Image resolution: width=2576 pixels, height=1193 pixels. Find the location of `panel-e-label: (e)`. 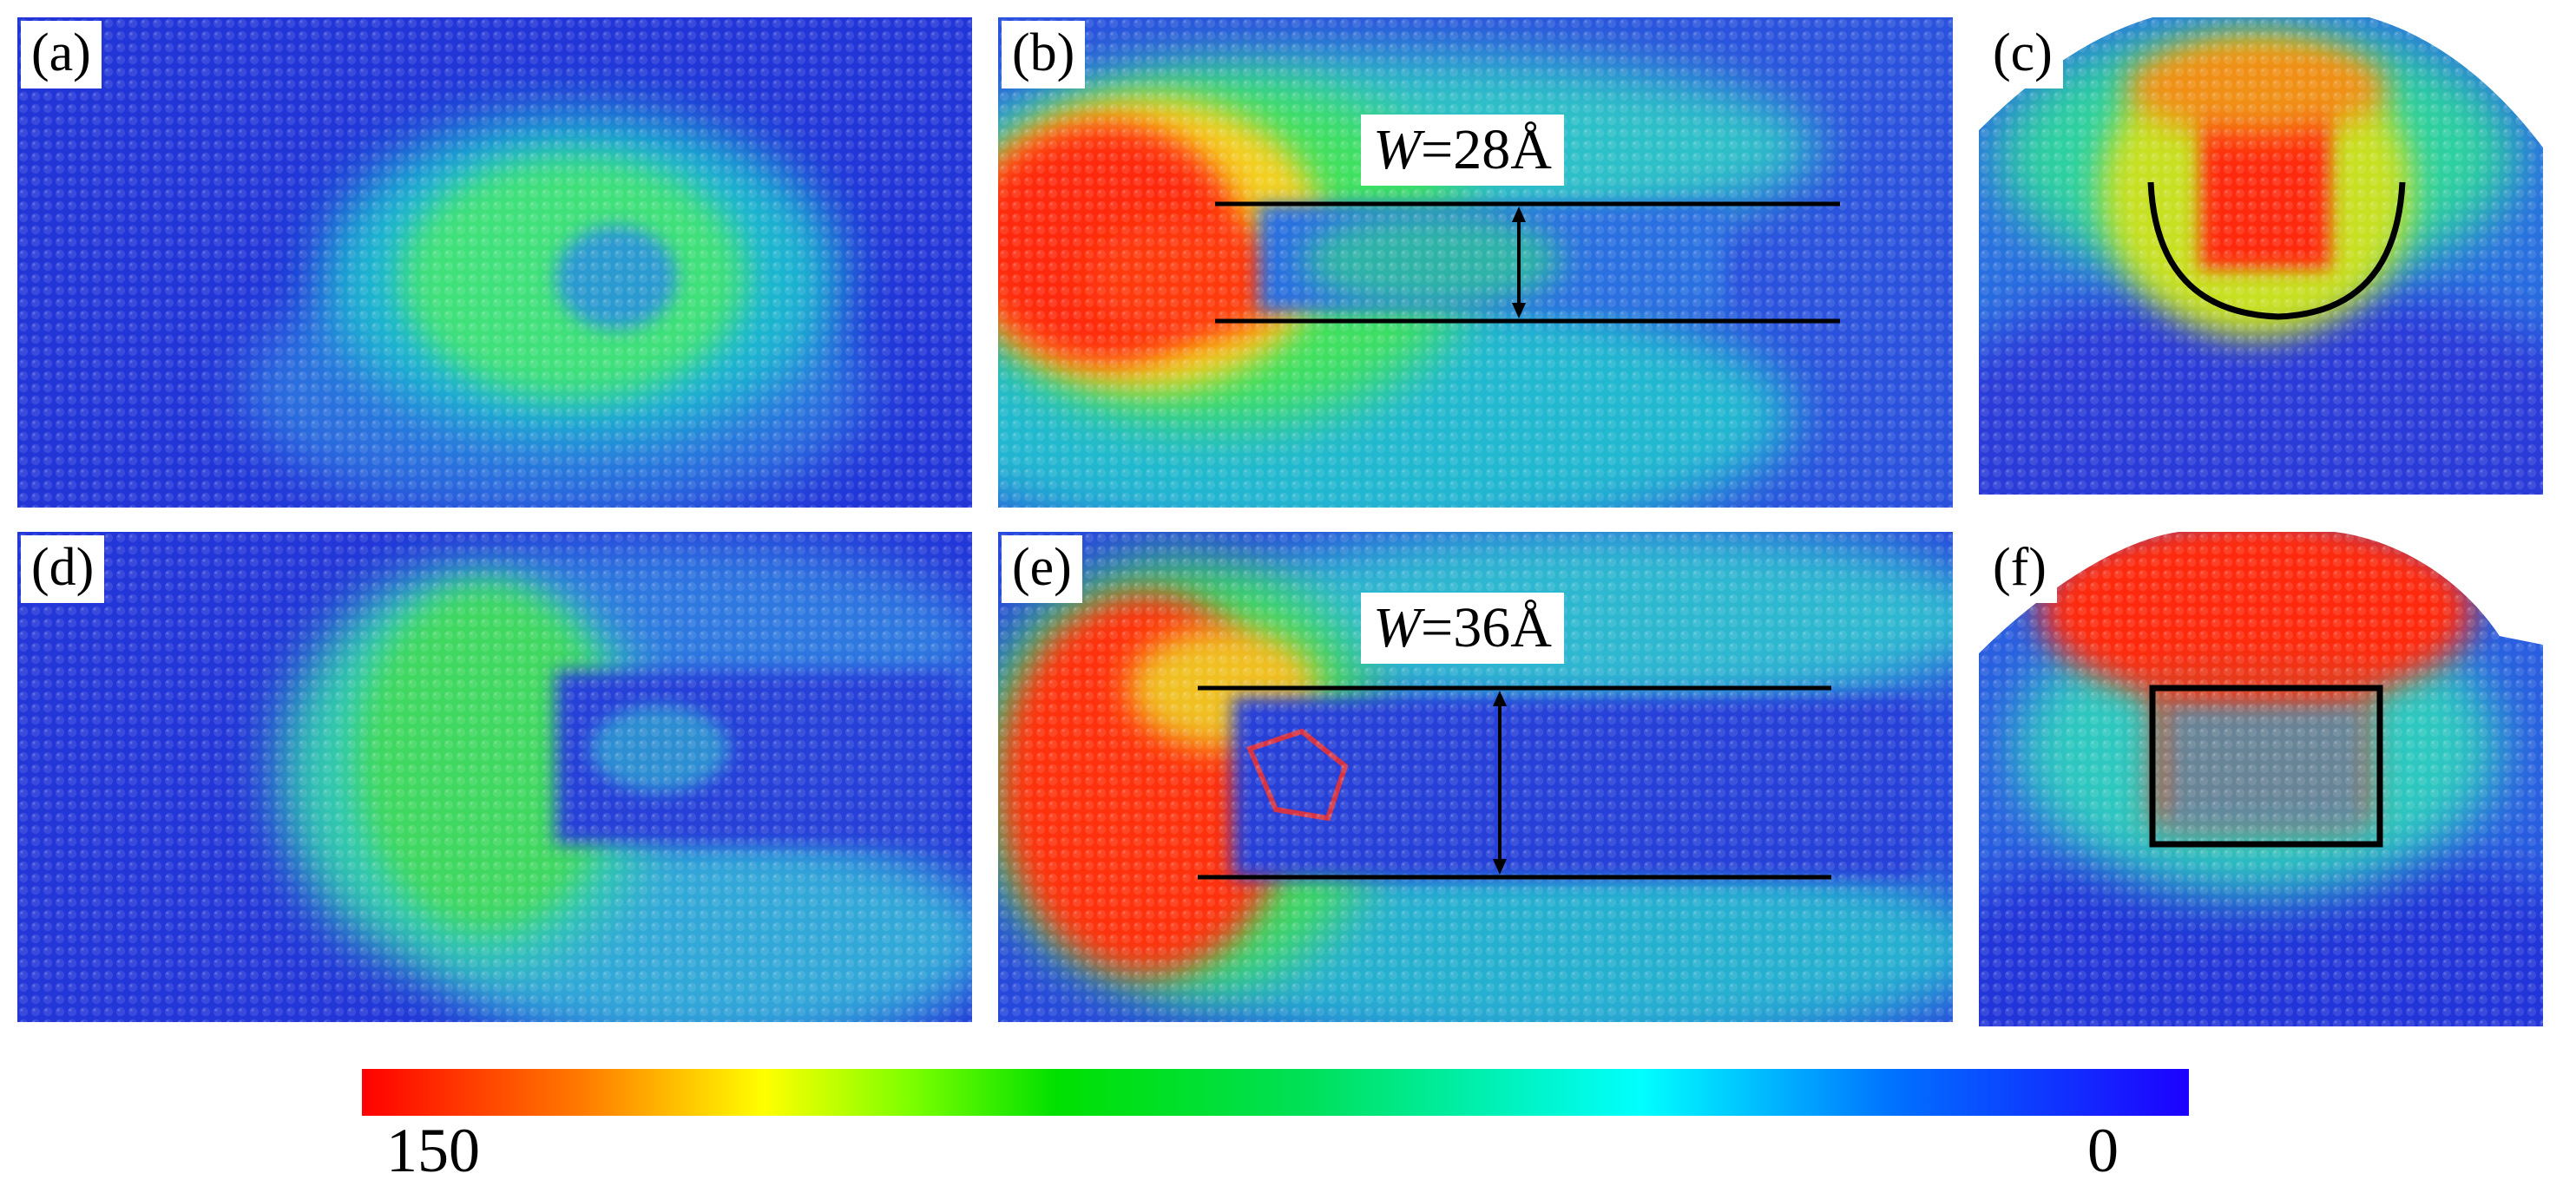

panel-e-label: (e) is located at coordinates (1042, 569).